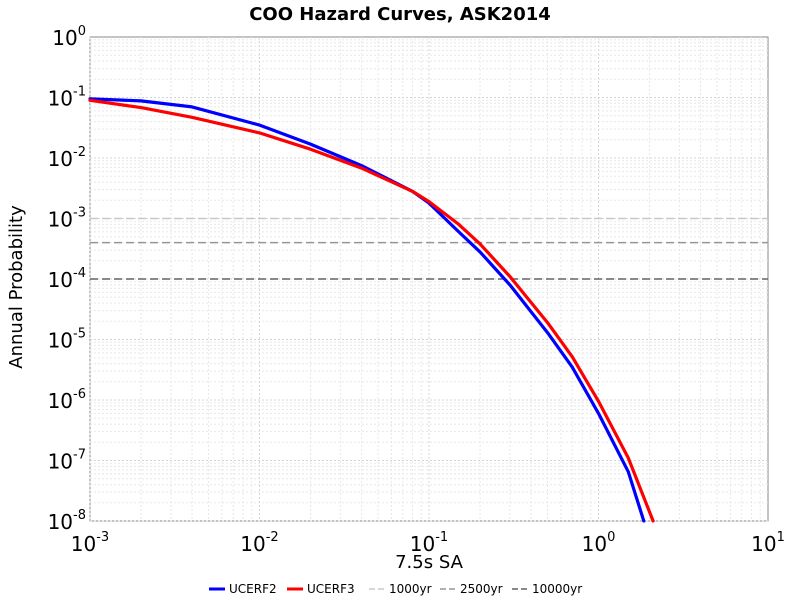 This screenshot has height=600, width=800. I want to click on reference-lines, so click(429, 248).